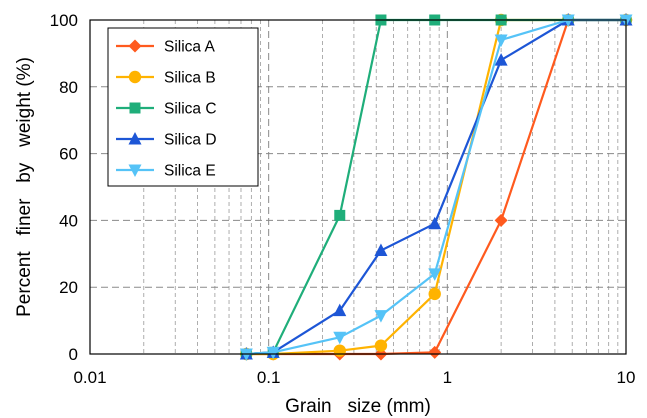 This screenshot has width=647, height=418. Describe the element at coordinates (189, 47) in the screenshot. I see `legend-label: Silica A` at that location.